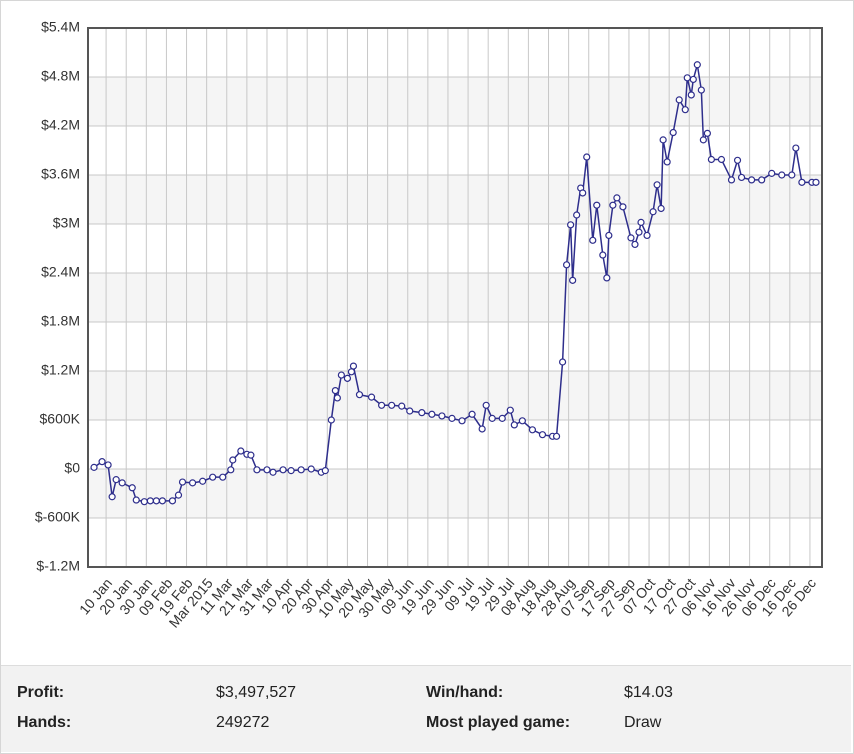 The image size is (854, 754). I want to click on y-tick-label: $-1.2M, so click(58, 566).